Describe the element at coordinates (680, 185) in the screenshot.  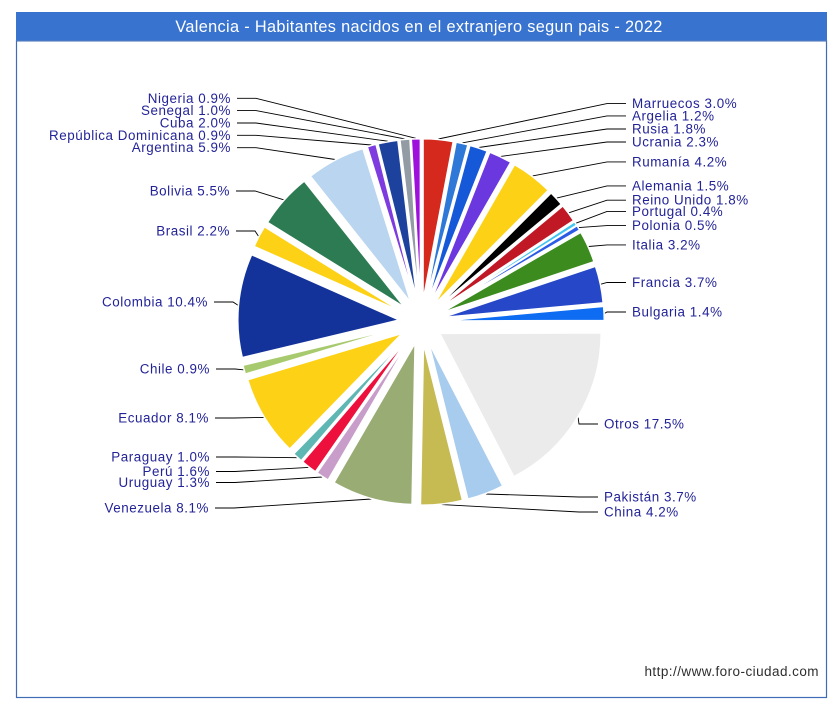
I see `svg-text: Alemania 1.5%` at that location.